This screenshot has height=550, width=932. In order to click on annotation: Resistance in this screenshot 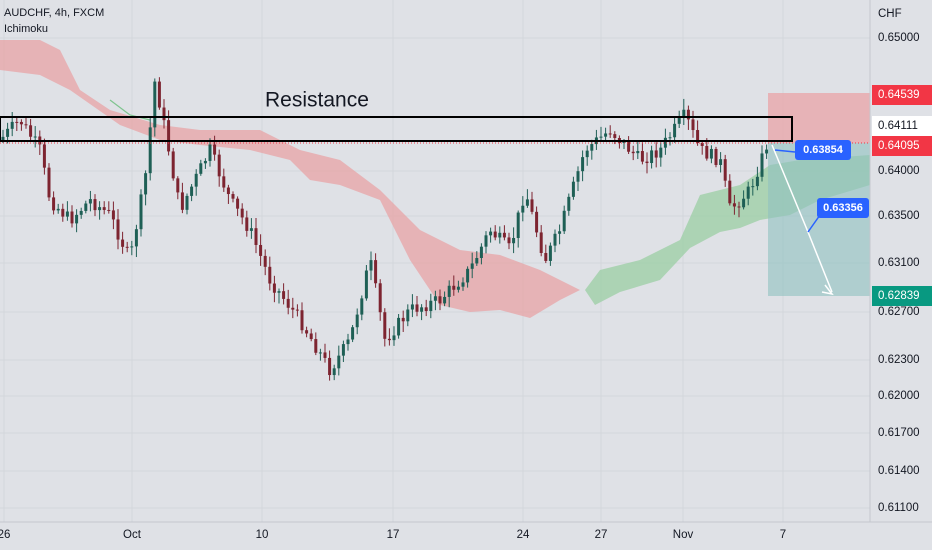, I will do `click(317, 100)`.